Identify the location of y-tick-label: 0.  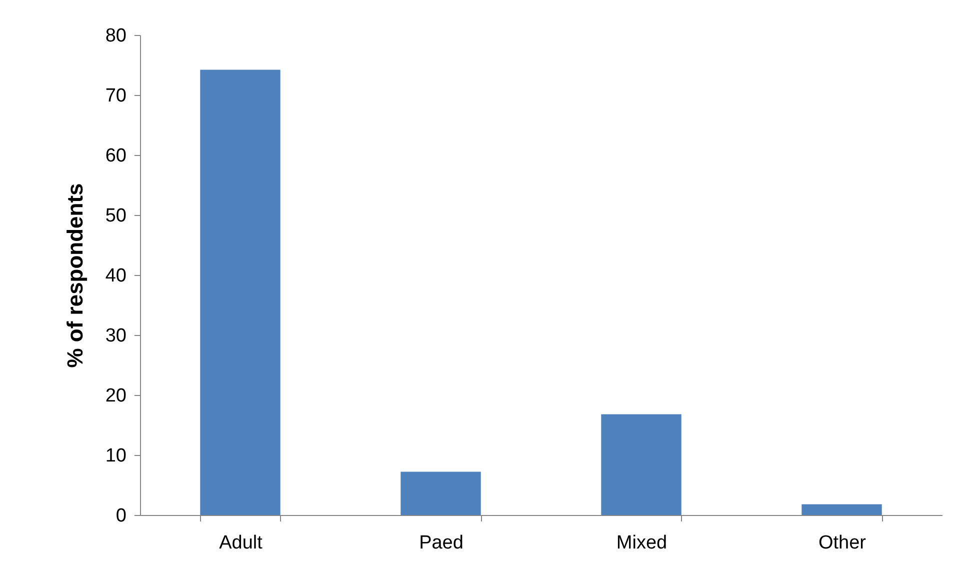
(121, 516).